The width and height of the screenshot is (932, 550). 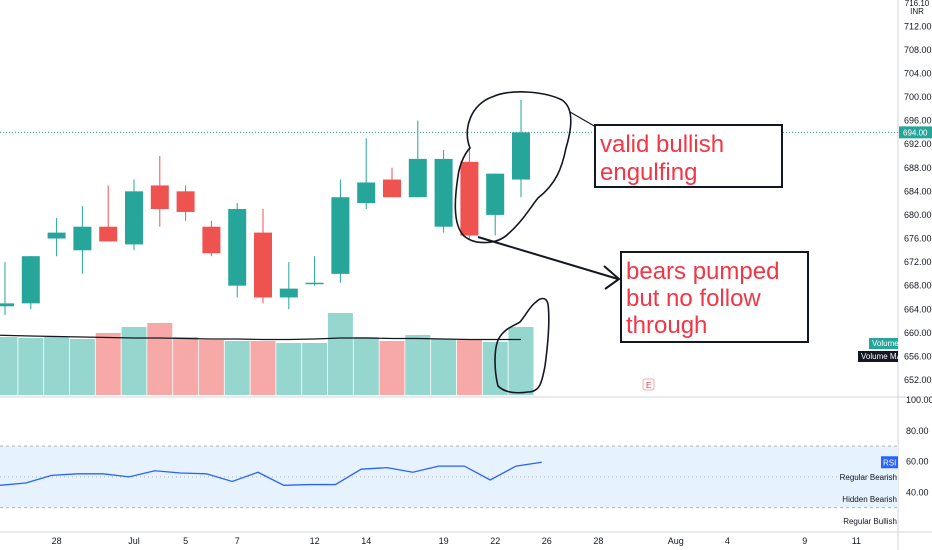 What do you see at coordinates (260, 337) in the screenshot?
I see `volume-ma-line` at bounding box center [260, 337].